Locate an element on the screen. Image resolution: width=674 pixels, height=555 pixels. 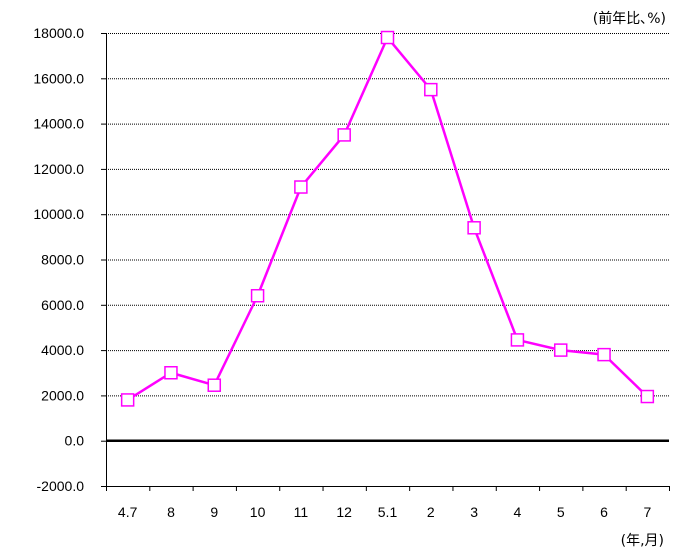
x-tick-label: 12 is located at coordinates (344, 512).